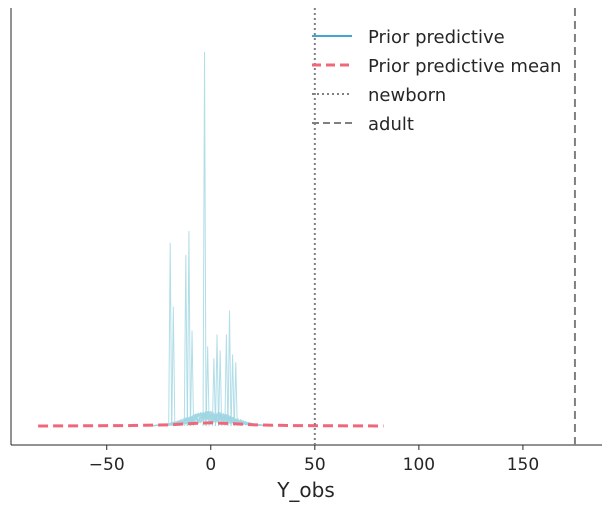 This screenshot has width=611, height=511. What do you see at coordinates (407, 95) in the screenshot?
I see `legend-label-newborn: newborn` at bounding box center [407, 95].